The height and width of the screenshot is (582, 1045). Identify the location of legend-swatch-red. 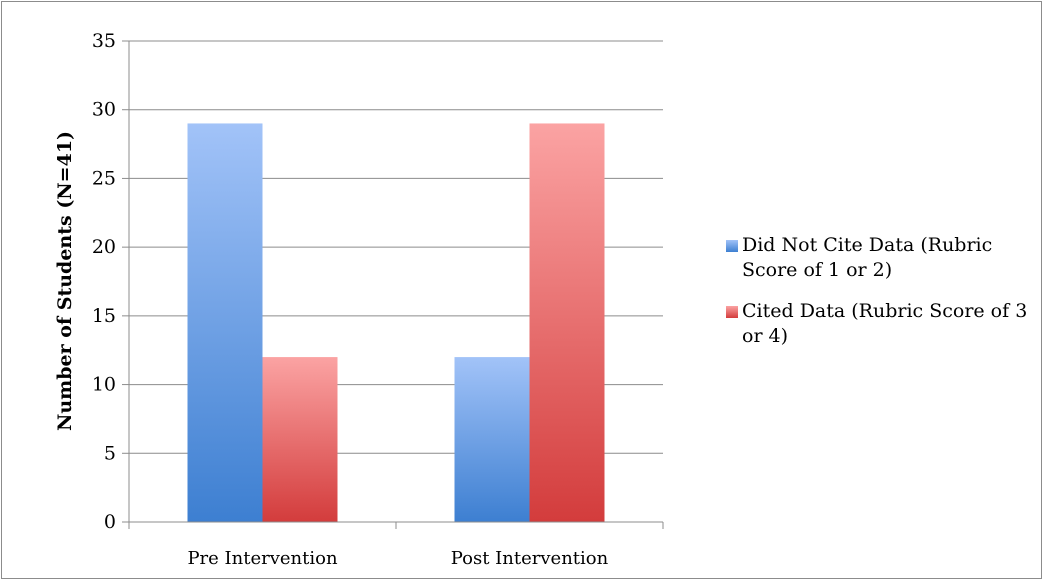
(732, 312).